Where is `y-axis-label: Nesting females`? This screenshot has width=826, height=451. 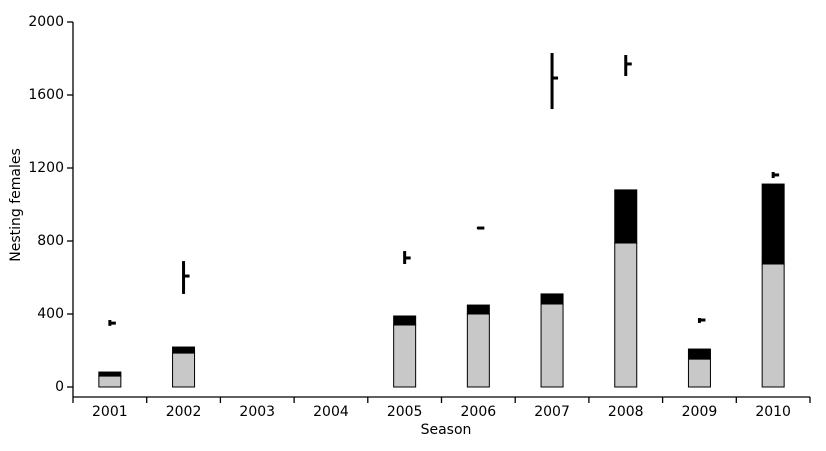 y-axis-label: Nesting females is located at coordinates (16, 205).